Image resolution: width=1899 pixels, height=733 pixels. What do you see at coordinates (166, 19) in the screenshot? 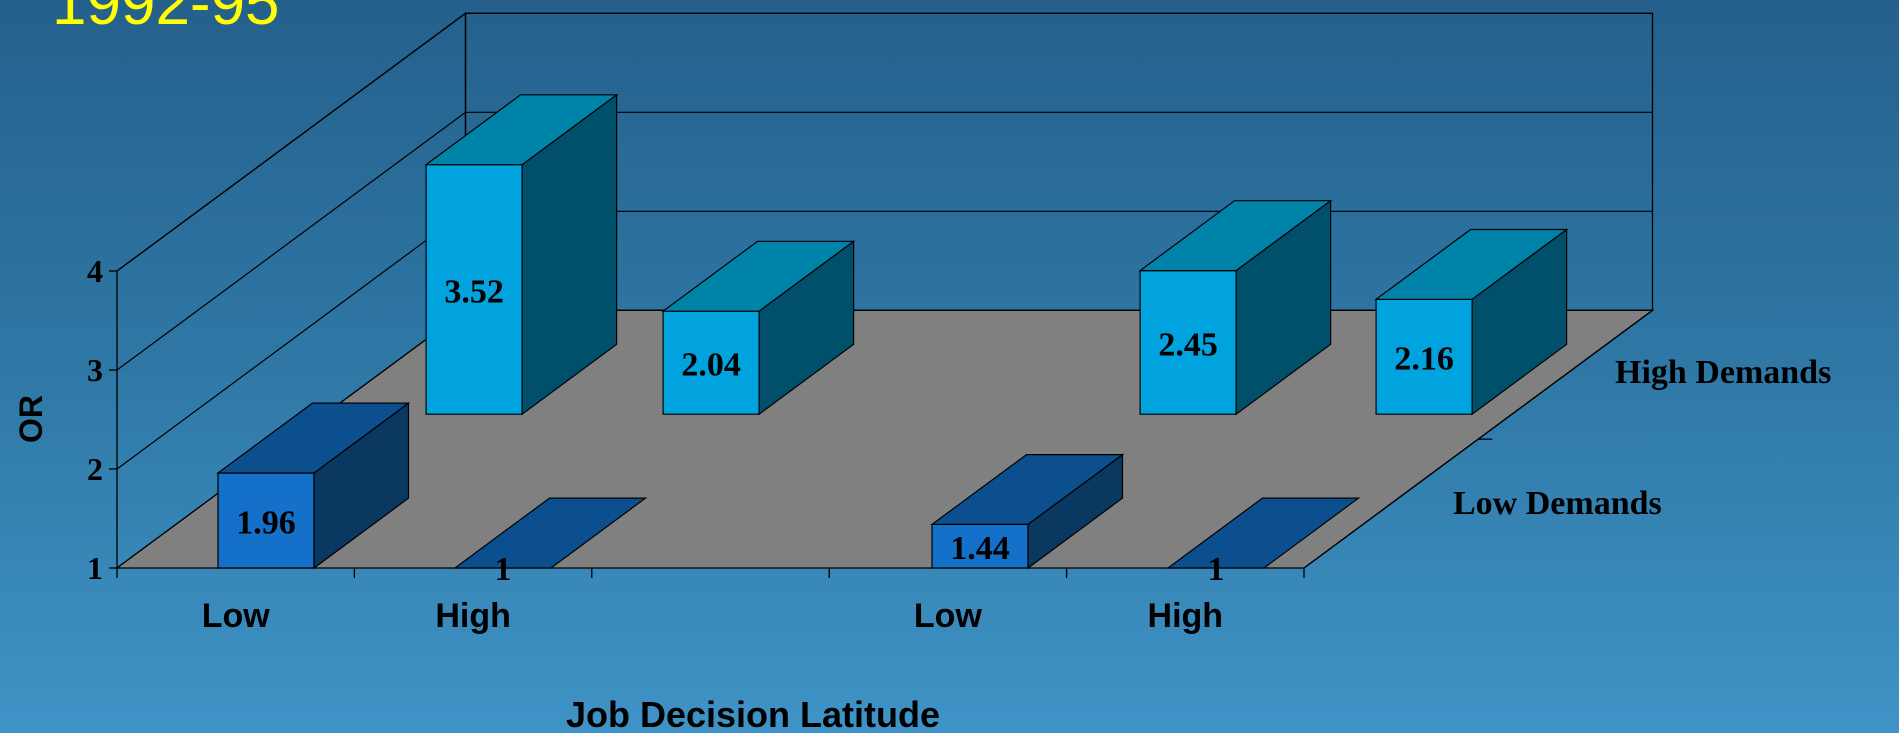
I see `page-title: 1992-95` at bounding box center [166, 19].